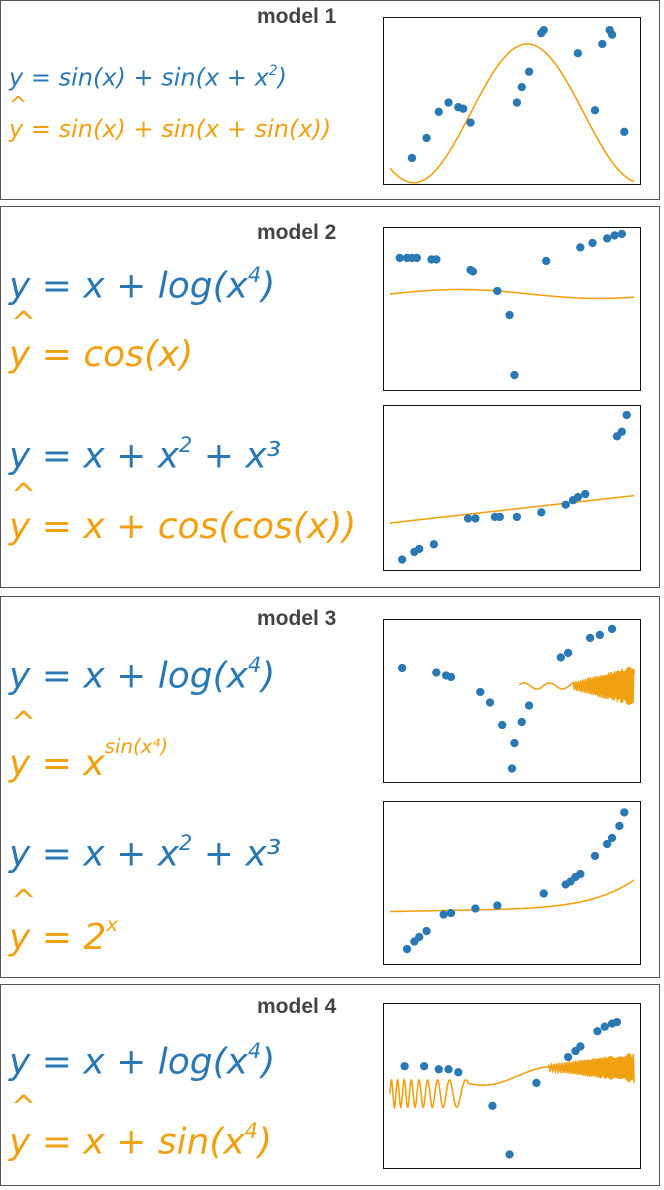  What do you see at coordinates (297, 16) in the screenshot?
I see `model-1-title: model 1` at bounding box center [297, 16].